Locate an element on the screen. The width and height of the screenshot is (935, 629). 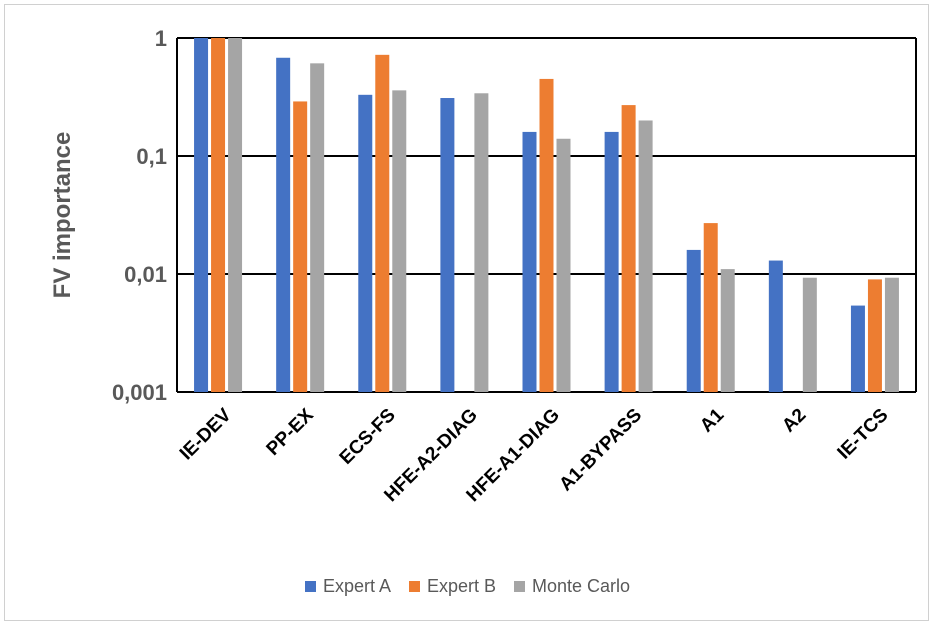
legend-swatch-monte-carlo is located at coordinates (520, 586).